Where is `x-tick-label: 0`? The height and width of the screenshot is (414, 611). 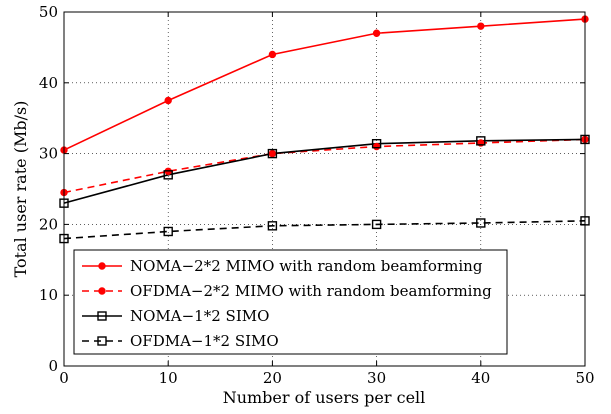
x-tick-label: 0 is located at coordinates (64, 378).